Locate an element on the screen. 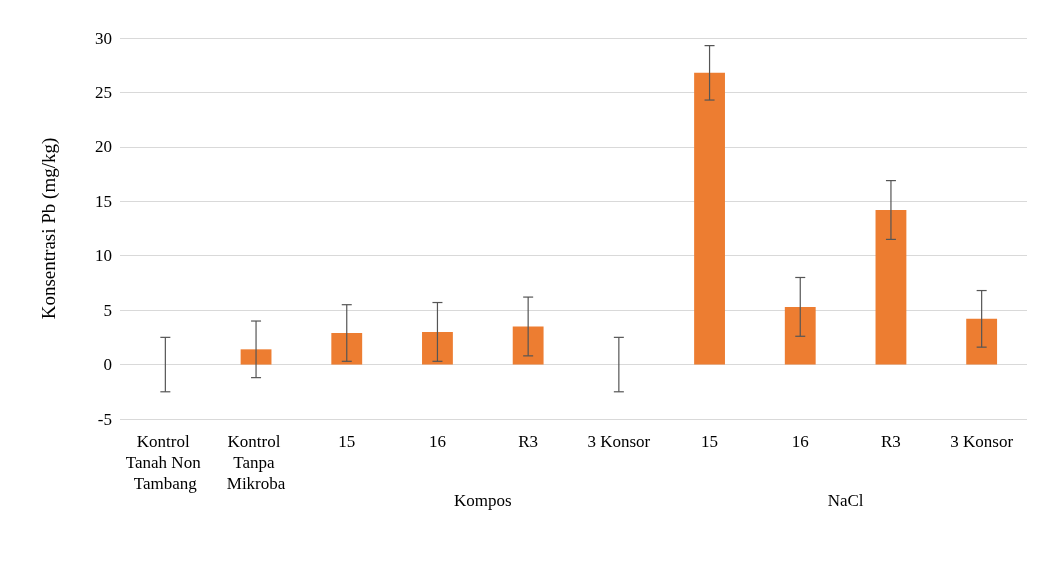  y-tick-label: 25 is located at coordinates (103, 92).